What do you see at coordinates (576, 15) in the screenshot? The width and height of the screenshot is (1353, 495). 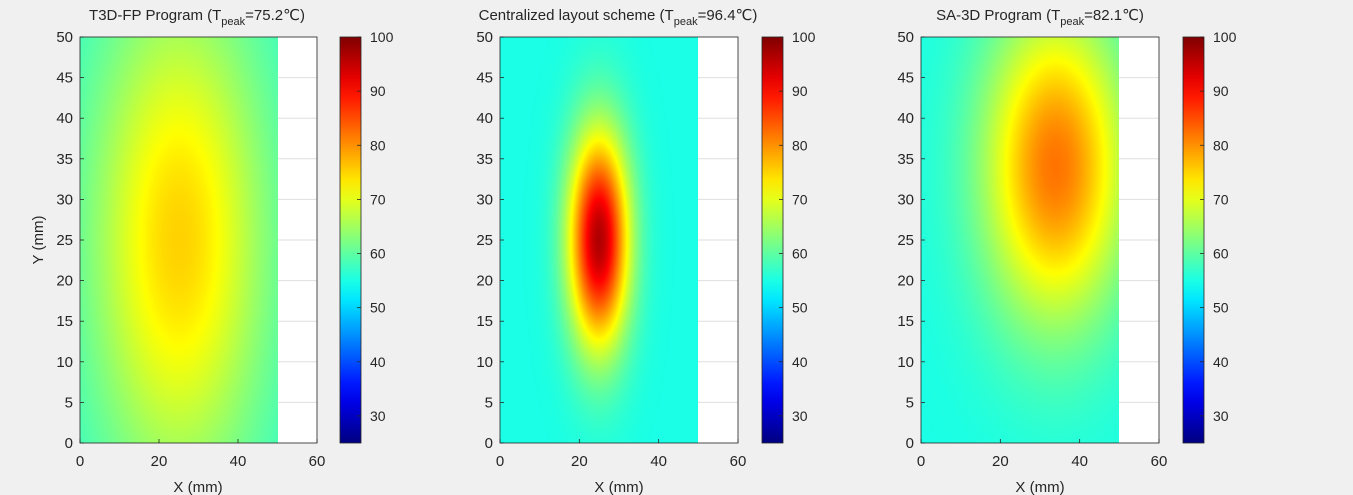 I see `title-main: Centralized layout scheme (T` at bounding box center [576, 15].